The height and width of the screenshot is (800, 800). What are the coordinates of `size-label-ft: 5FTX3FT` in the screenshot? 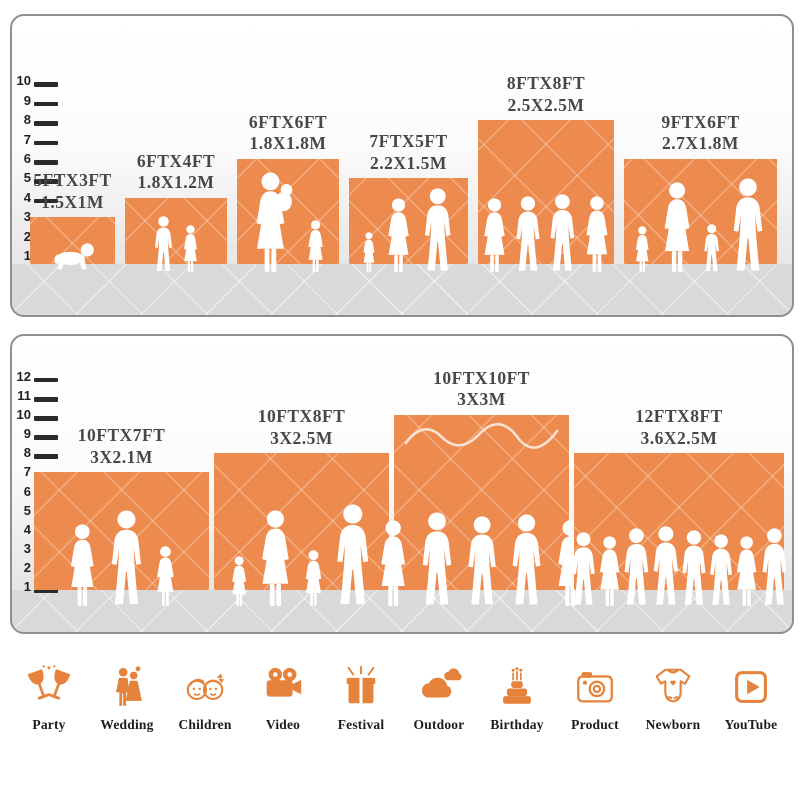 It's located at (72, 180).